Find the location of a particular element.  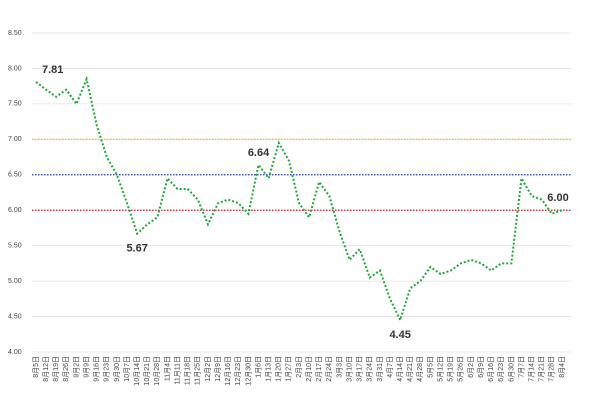

x-tick-label: 9月9日 is located at coordinates (86, 367).